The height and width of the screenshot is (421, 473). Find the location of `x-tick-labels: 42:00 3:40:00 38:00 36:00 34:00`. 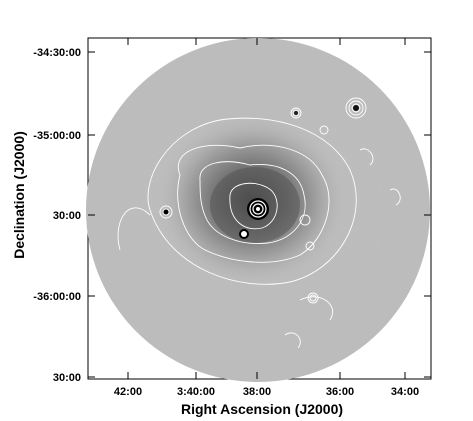

x-tick-labels: 42:00 3:40:00 38:00 36:00 34:00 is located at coordinates (266, 392).